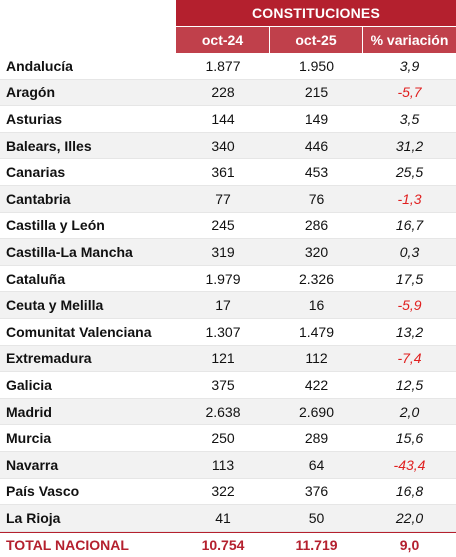 This screenshot has width=456, height=557. Describe the element at coordinates (32, 464) in the screenshot. I see `region-name: Navarra` at that location.